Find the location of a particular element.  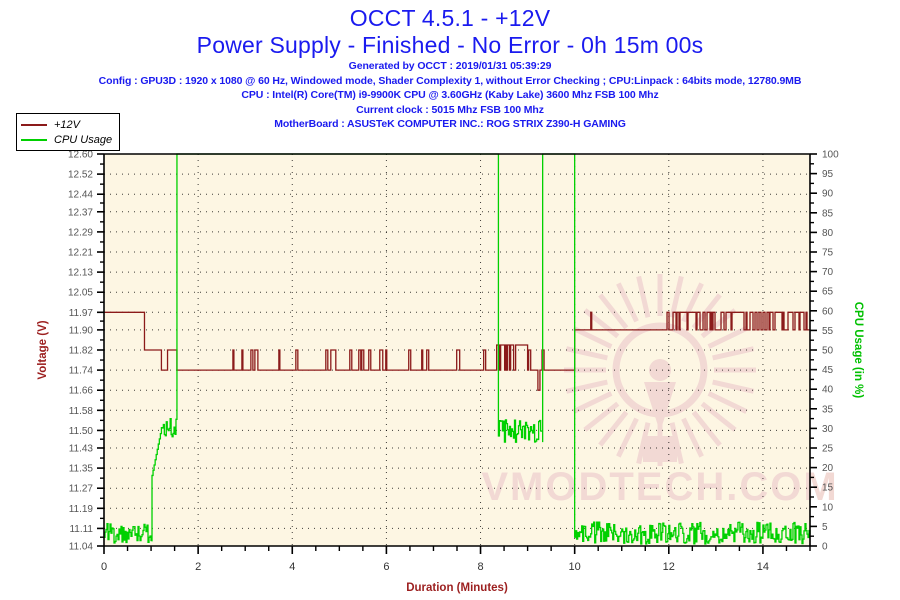

legend-item-cpu-usage: CPU Usage is located at coordinates (68, 139).